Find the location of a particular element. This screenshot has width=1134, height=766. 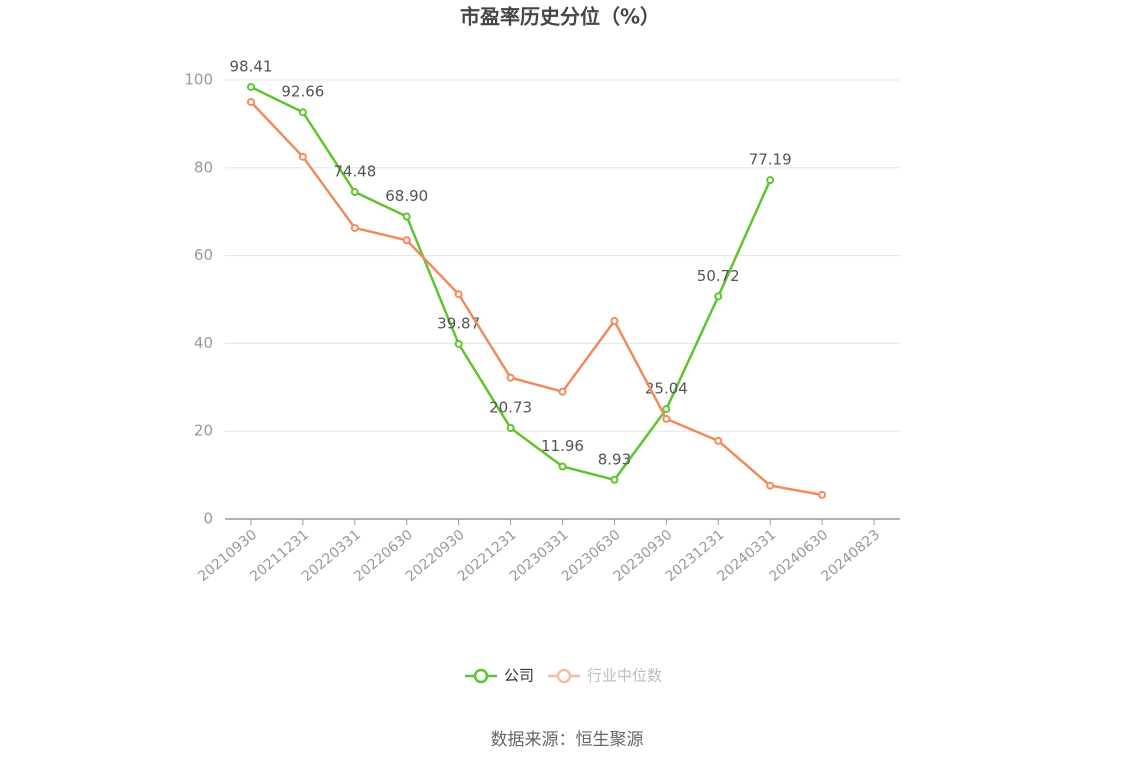

data-label: 74.48 is located at coordinates (354, 172).